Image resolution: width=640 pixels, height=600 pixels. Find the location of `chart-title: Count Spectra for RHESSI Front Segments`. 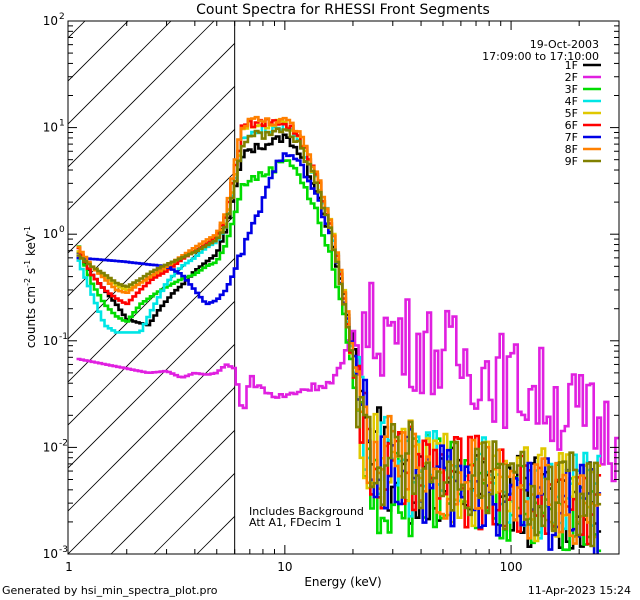

chart-title: Count Spectra for RHESSI Front Segments is located at coordinates (343, 10).